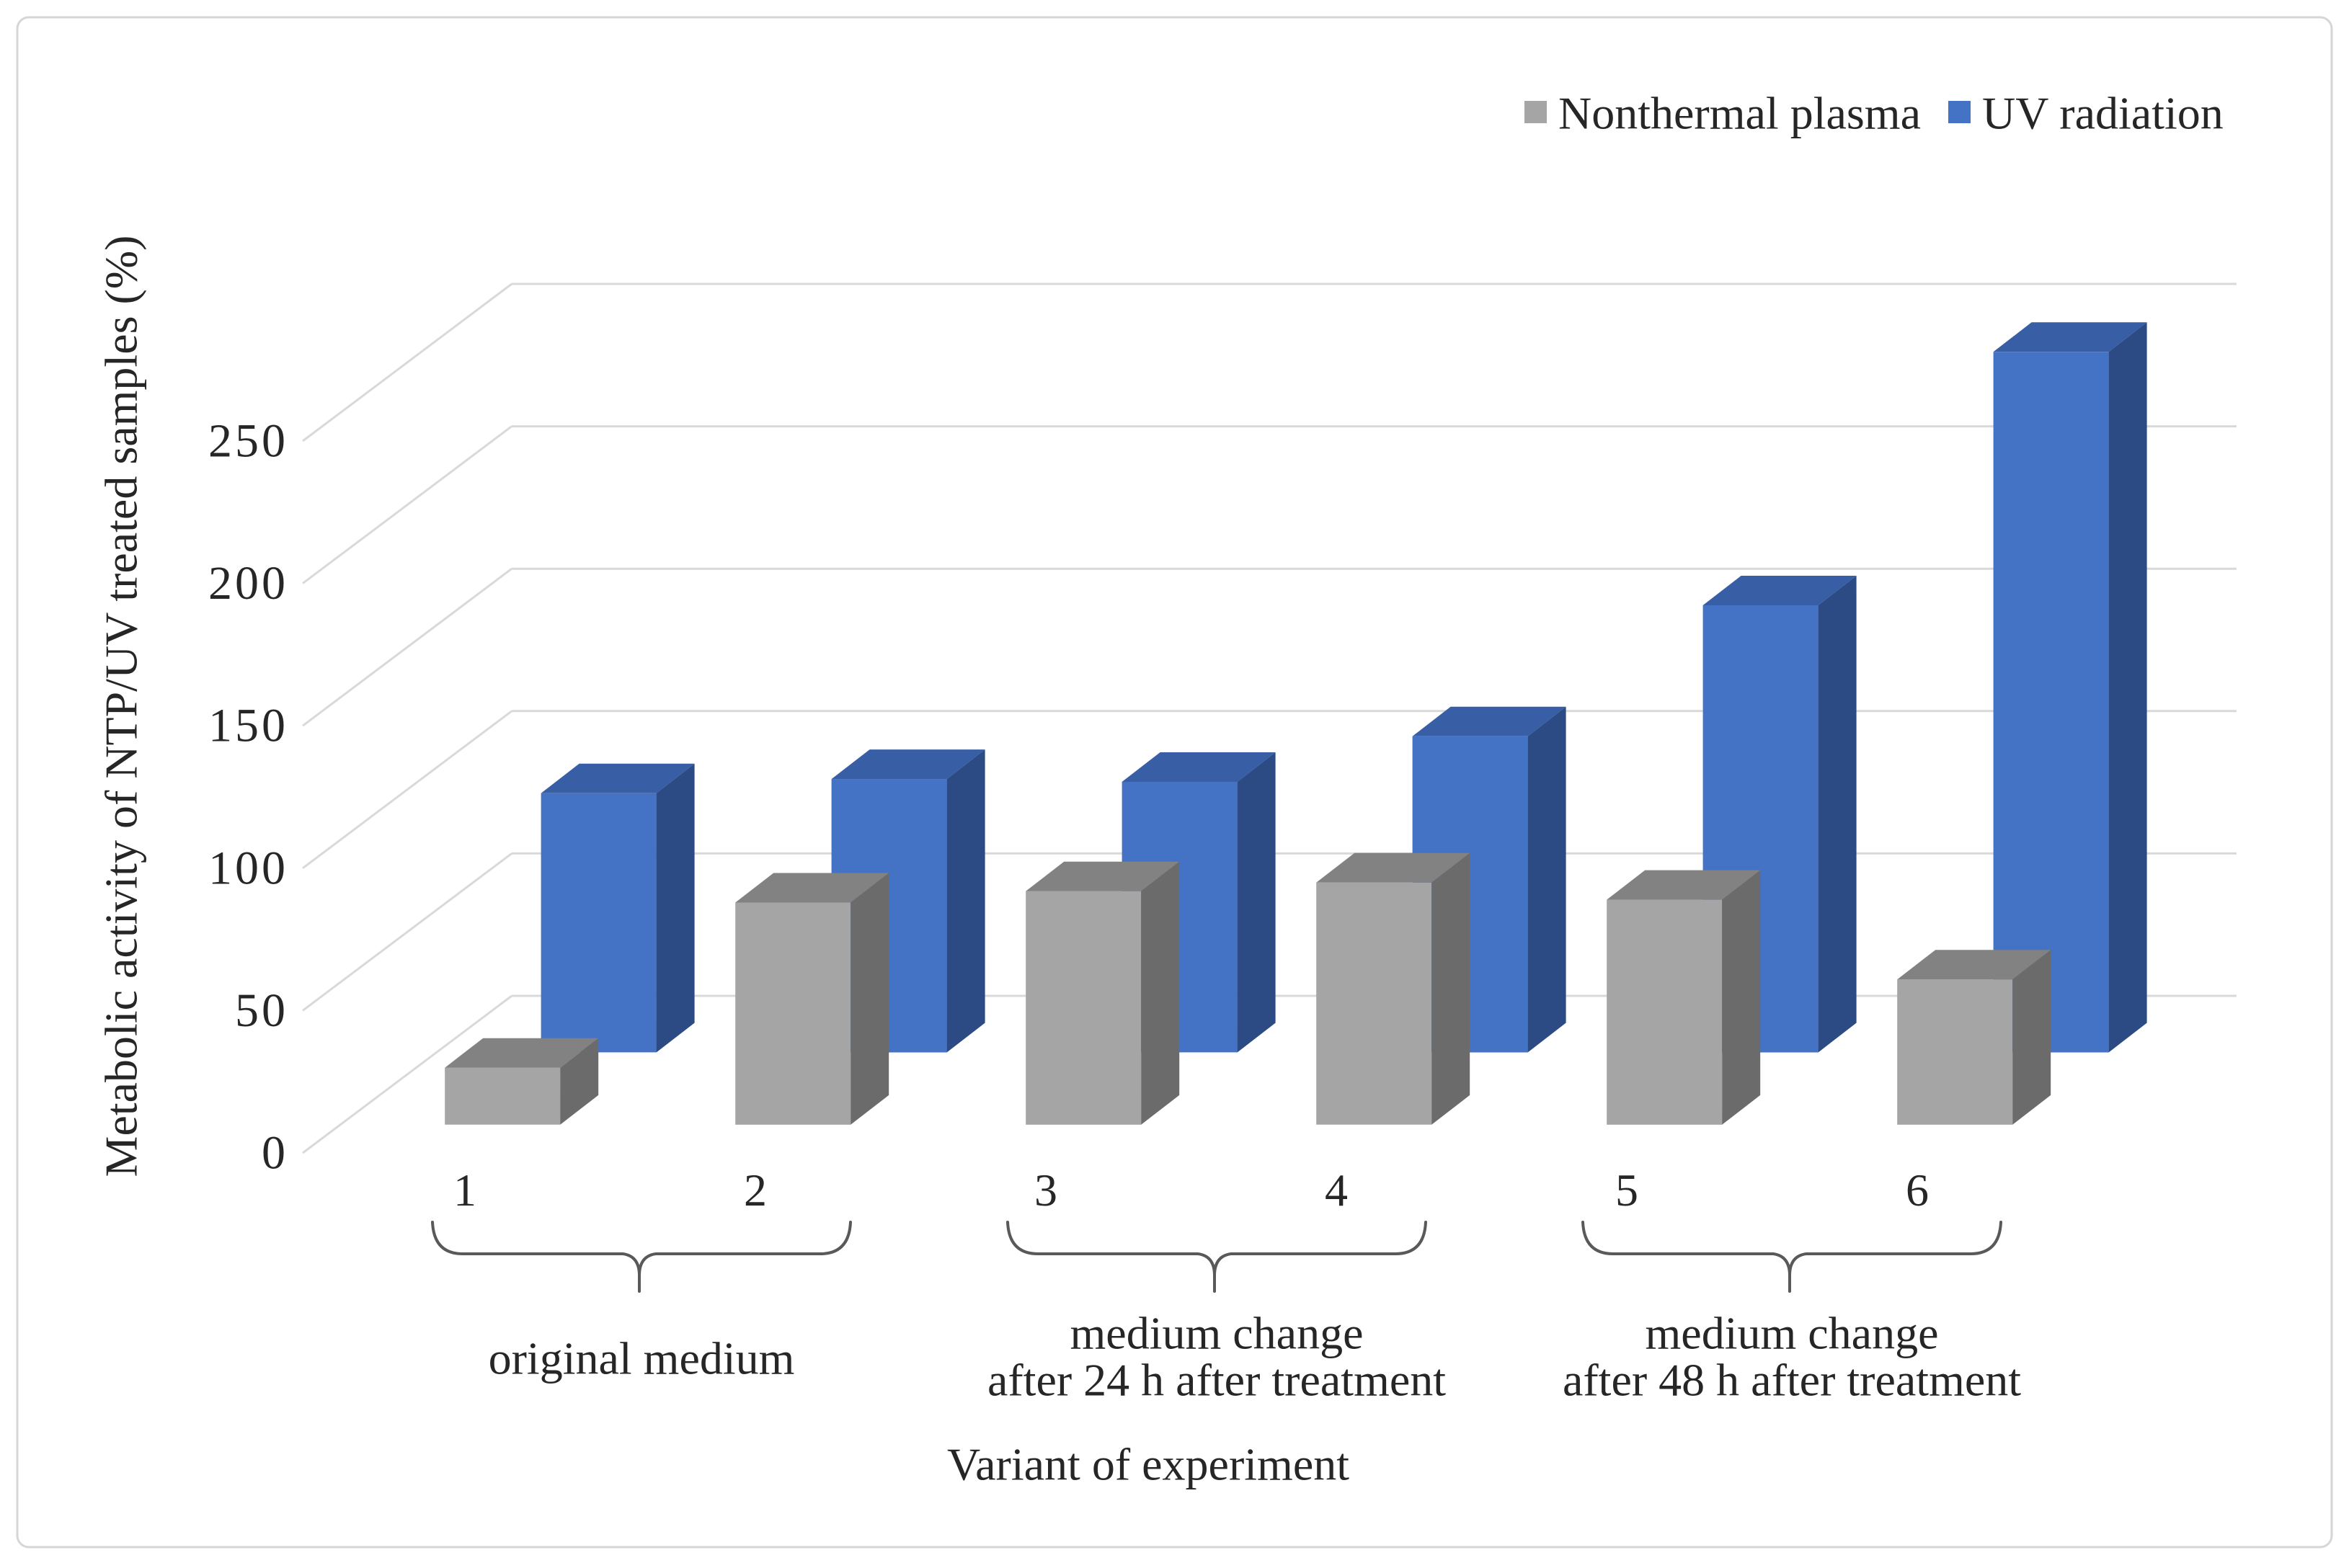 This screenshot has width=2349, height=1568. What do you see at coordinates (965, 901) in the screenshot?
I see `bar-uv-radiation-2-side` at bounding box center [965, 901].